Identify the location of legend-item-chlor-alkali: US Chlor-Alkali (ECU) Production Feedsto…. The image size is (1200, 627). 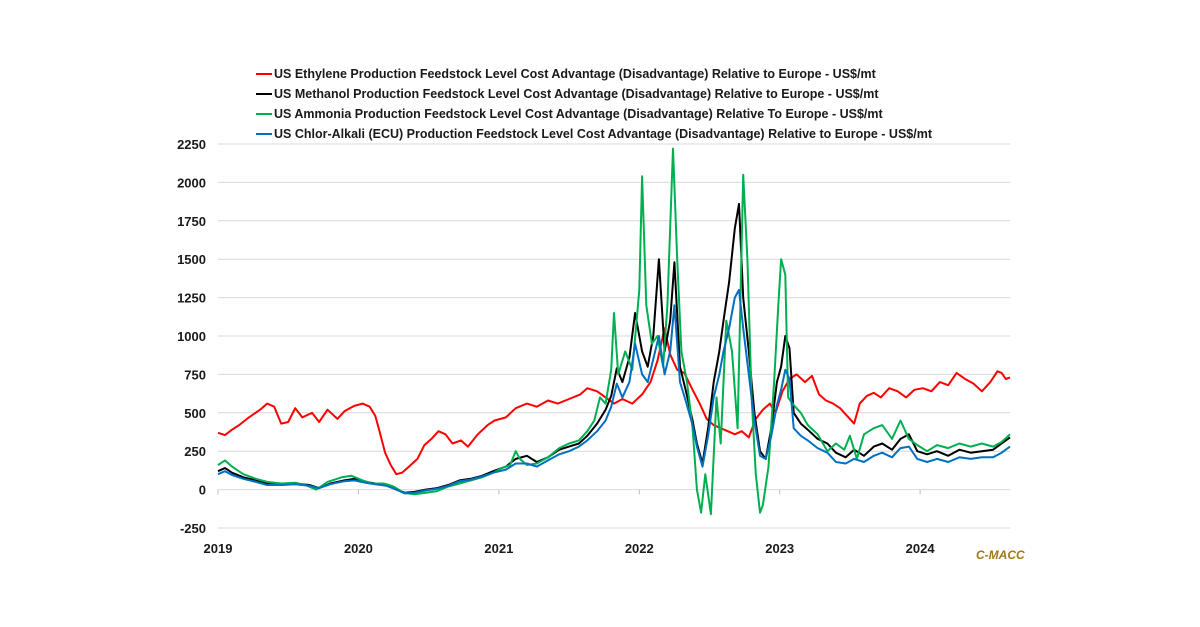
(594, 134).